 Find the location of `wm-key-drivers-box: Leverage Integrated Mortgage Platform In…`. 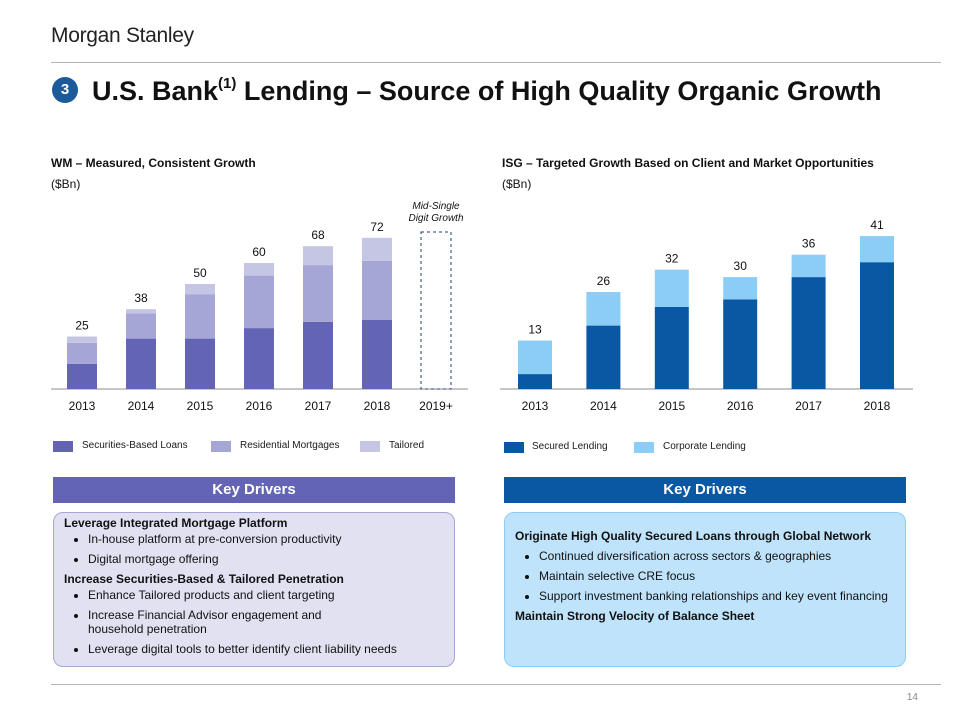

wm-key-drivers-box: Leverage Integrated Mortgage Platform In… is located at coordinates (254, 589).